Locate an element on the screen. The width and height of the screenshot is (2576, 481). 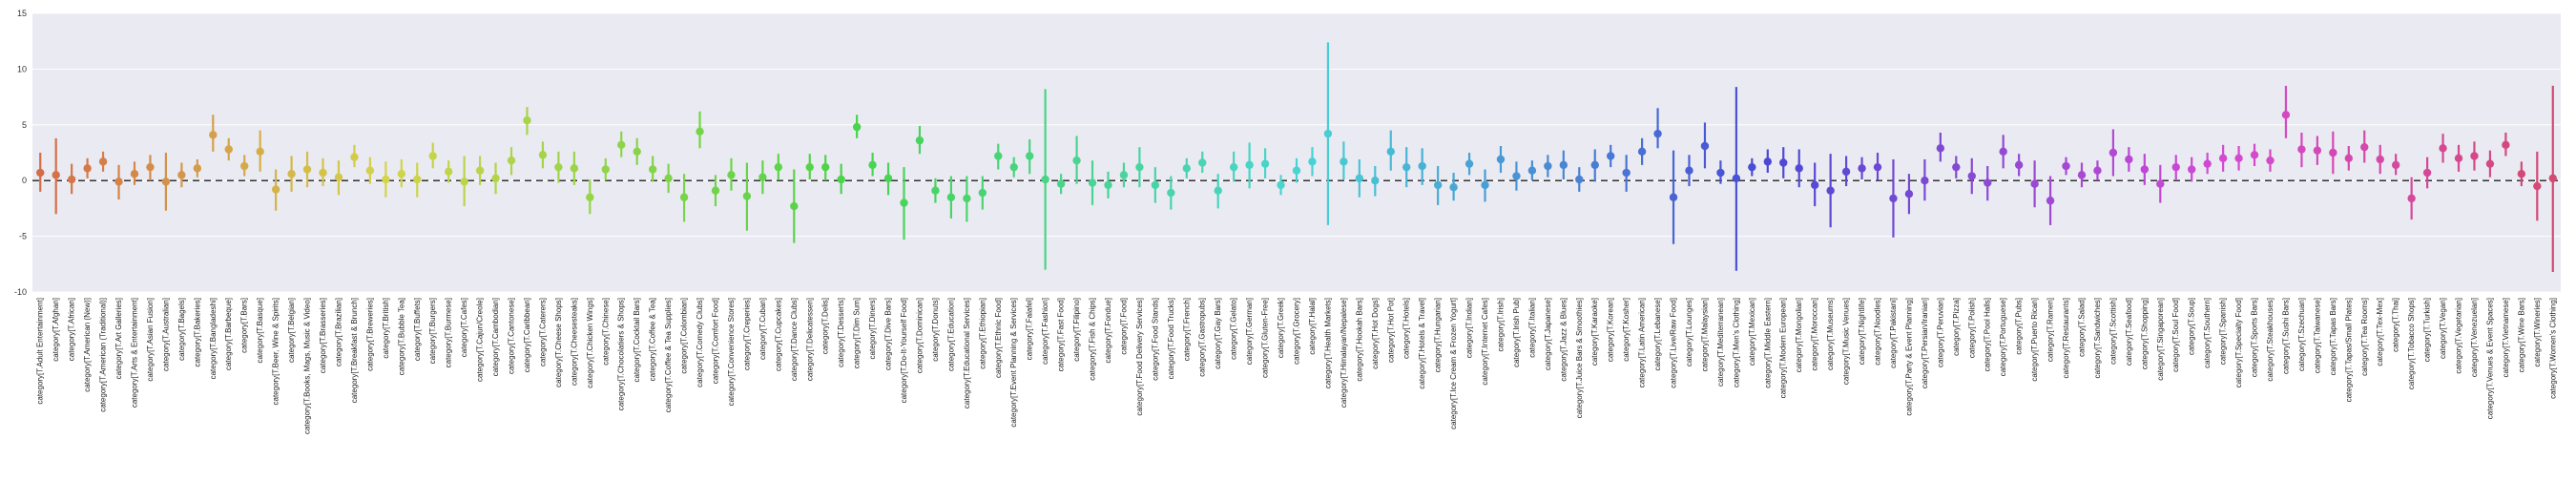
x-tick-label: category[T.Education] is located at coordinates (950, 335).